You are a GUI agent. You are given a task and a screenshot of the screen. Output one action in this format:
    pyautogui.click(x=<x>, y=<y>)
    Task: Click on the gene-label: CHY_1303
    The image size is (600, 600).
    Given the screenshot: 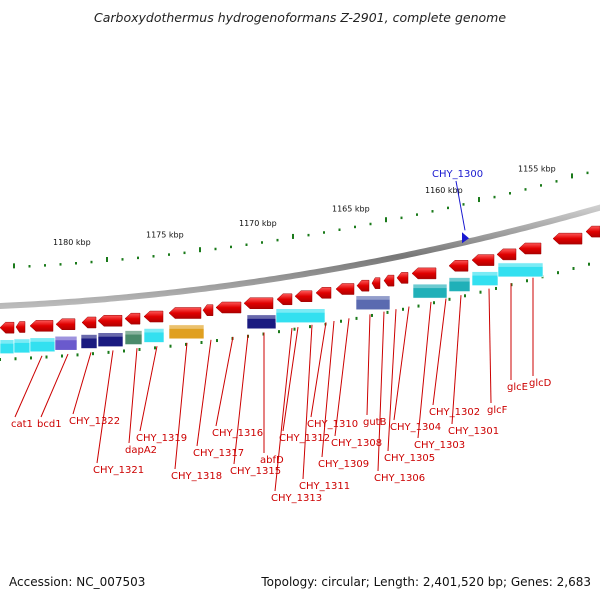 What is the action you would take?
    pyautogui.click(x=439, y=445)
    